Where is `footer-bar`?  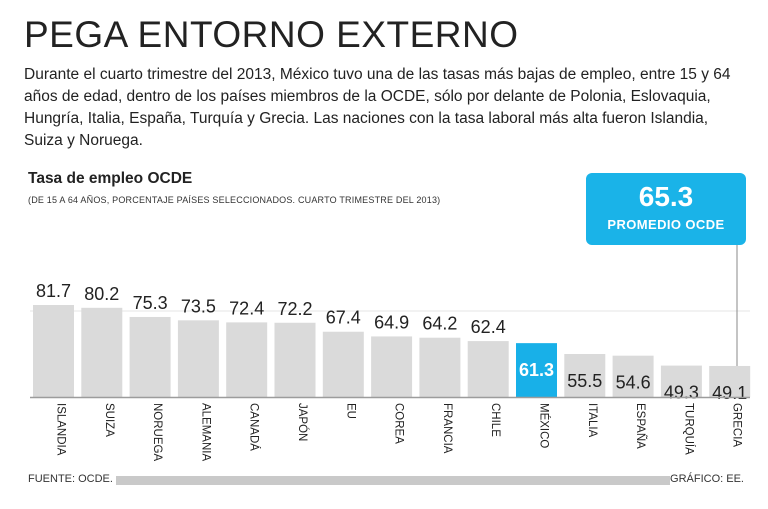 footer-bar is located at coordinates (393, 480).